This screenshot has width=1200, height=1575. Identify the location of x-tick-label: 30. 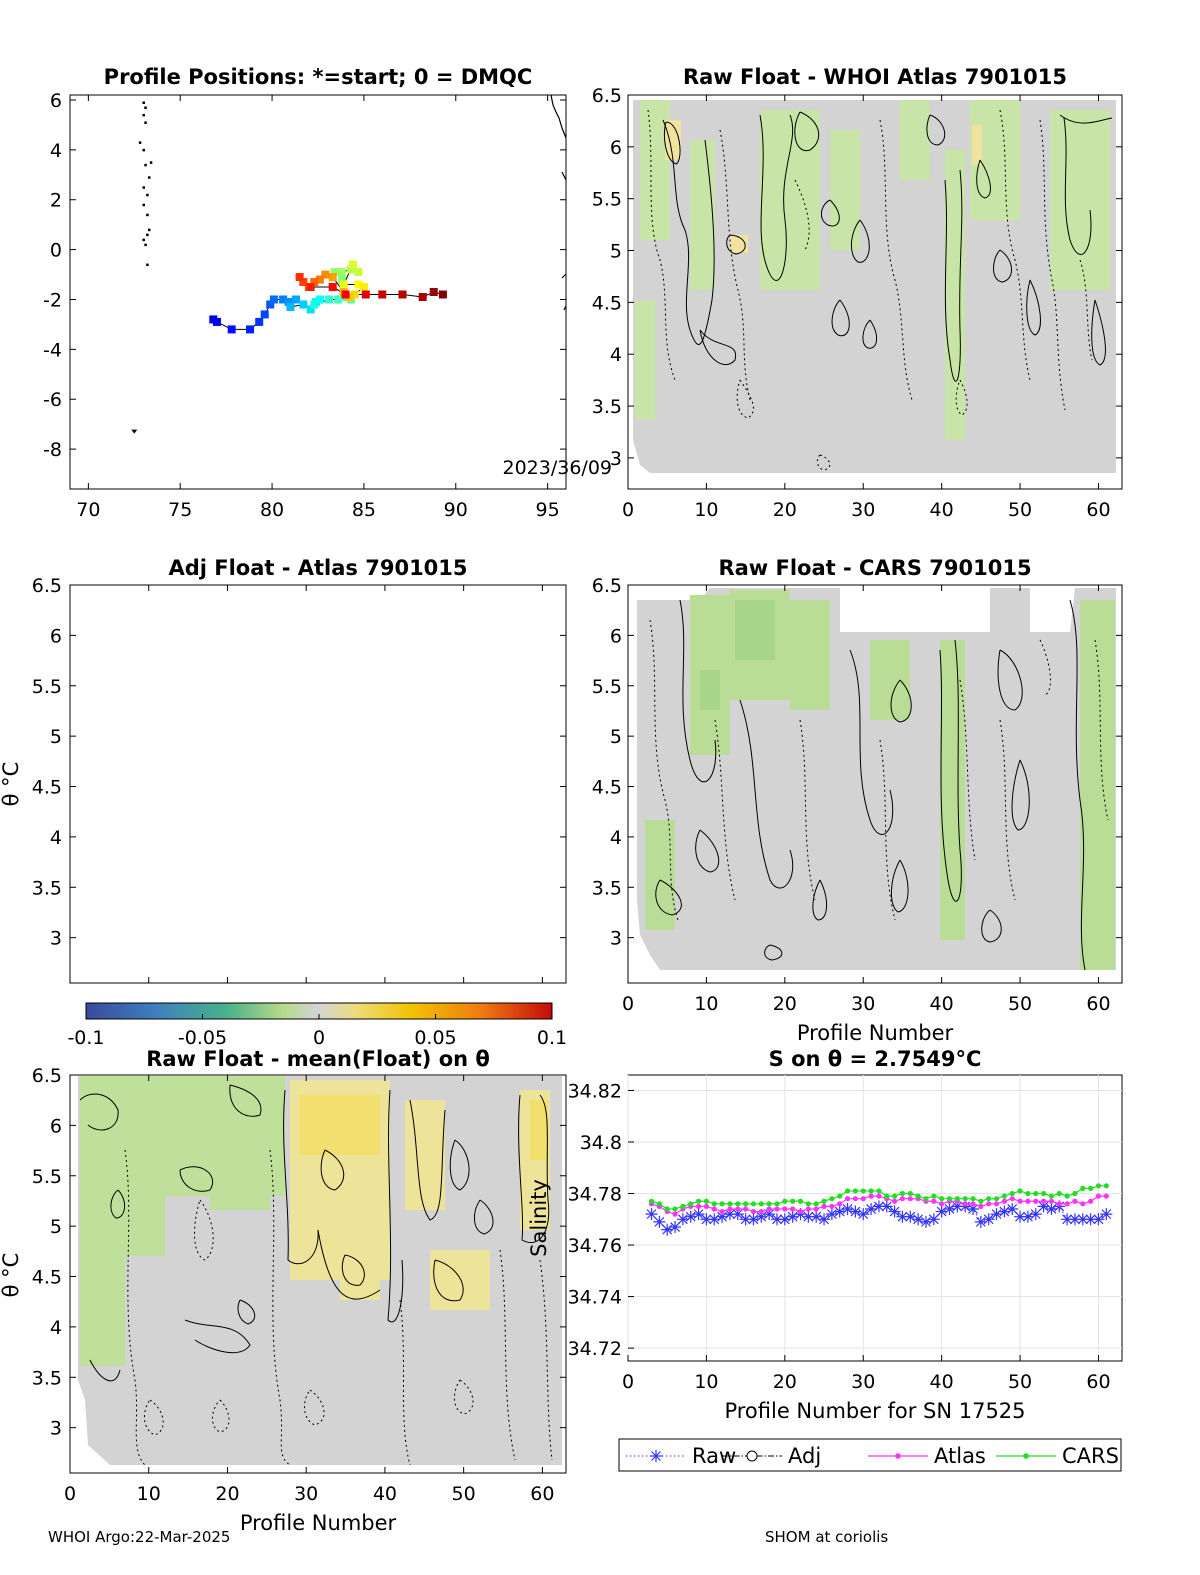
(863, 510).